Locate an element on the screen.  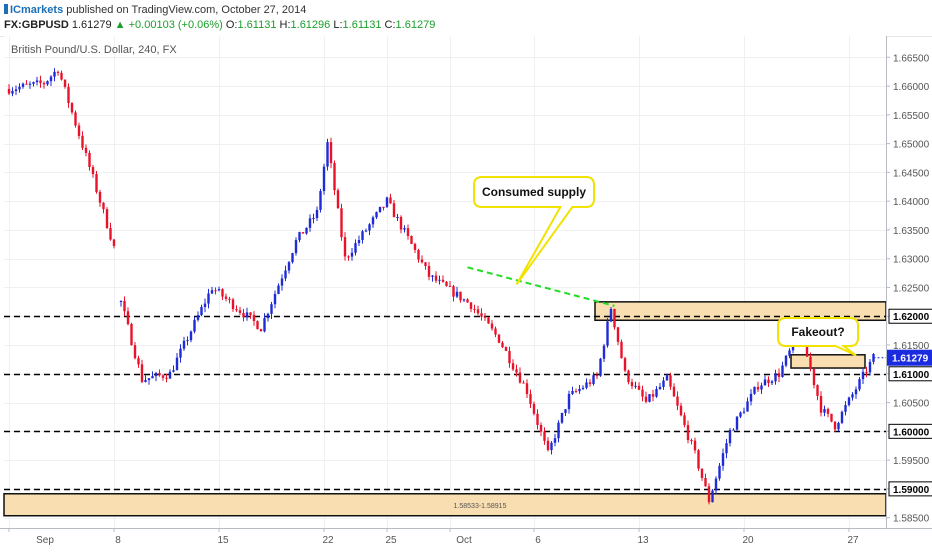
low-label: L: is located at coordinates (338, 25).